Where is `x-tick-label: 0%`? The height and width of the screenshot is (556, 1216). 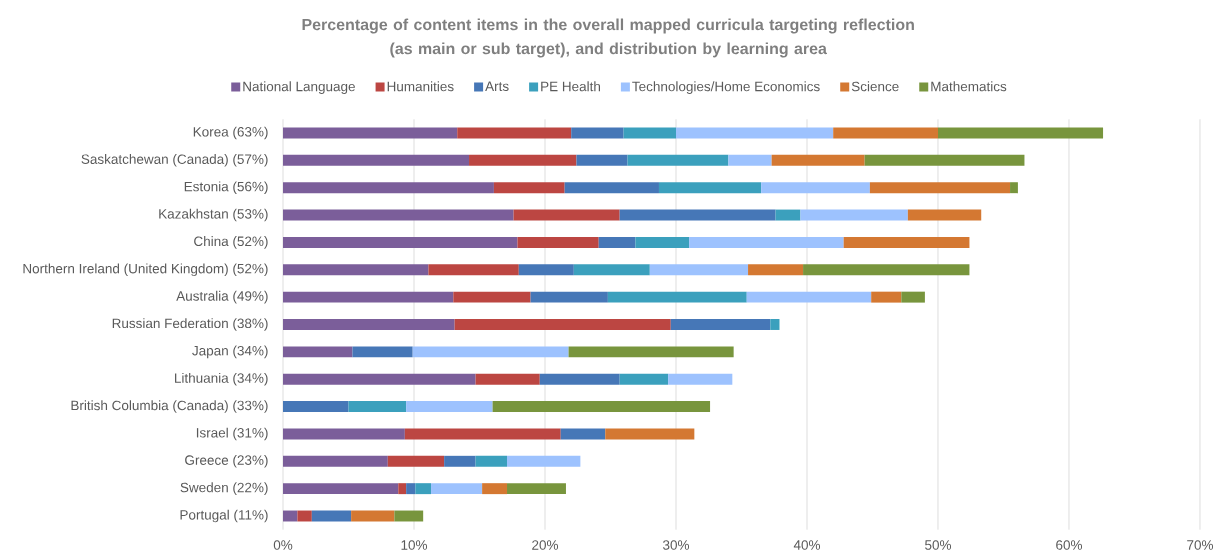 x-tick-label: 0% is located at coordinates (283, 545).